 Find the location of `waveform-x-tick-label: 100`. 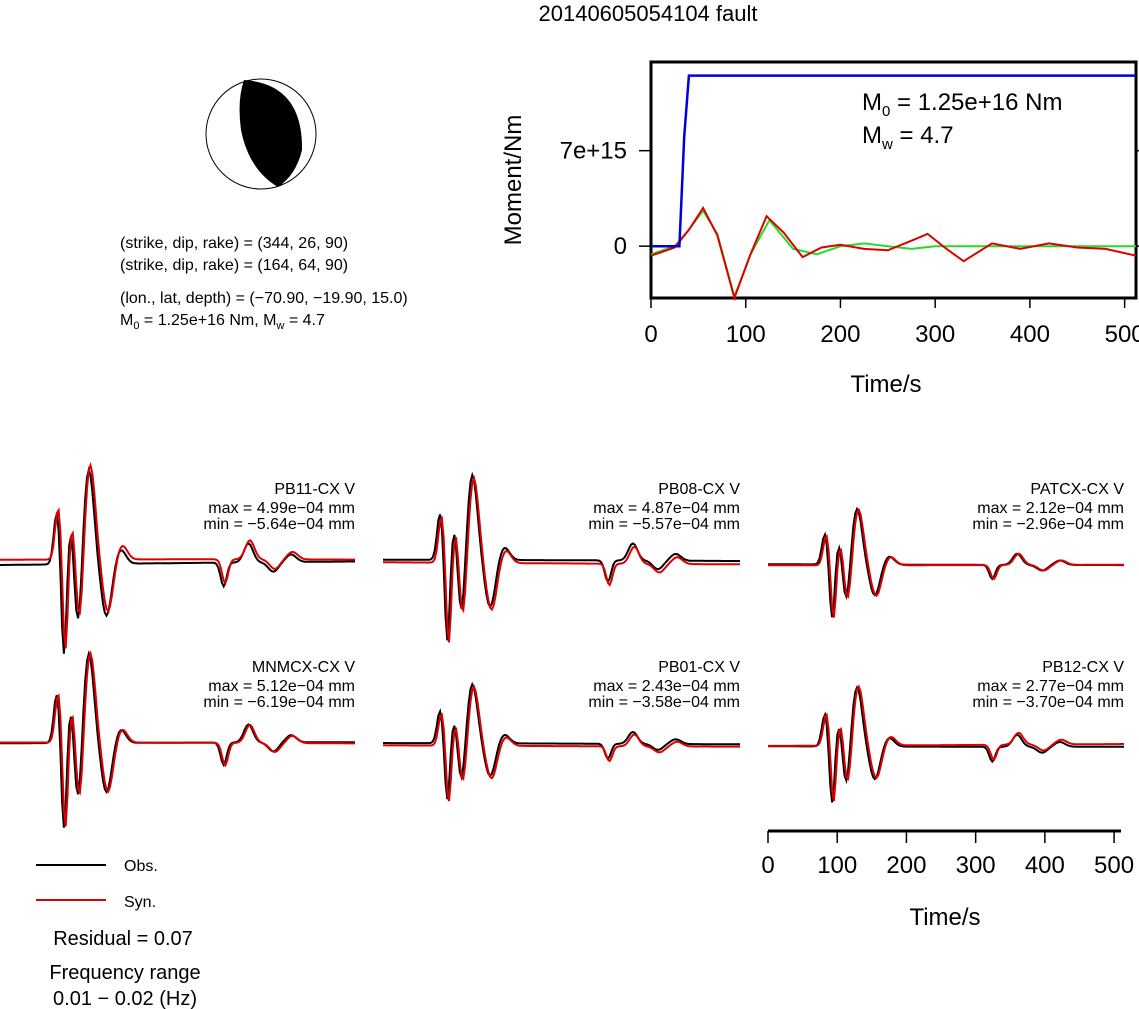

waveform-x-tick-label: 100 is located at coordinates (837, 865).